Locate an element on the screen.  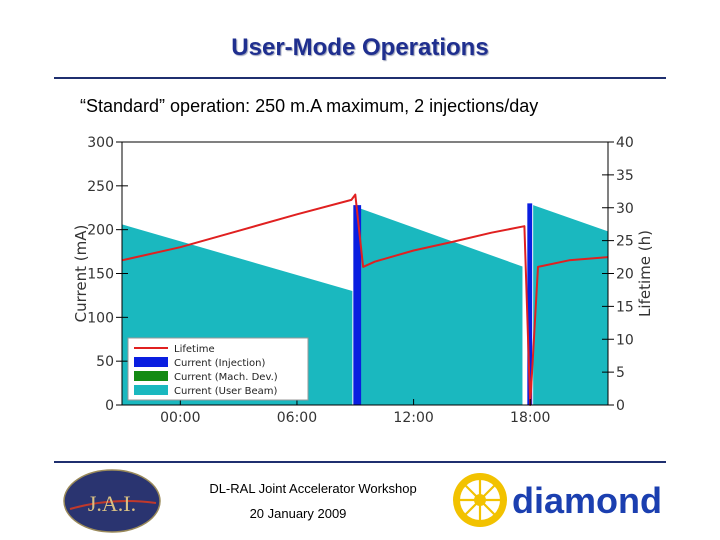
y-tick-label-50: 50 is located at coordinates (105, 362).